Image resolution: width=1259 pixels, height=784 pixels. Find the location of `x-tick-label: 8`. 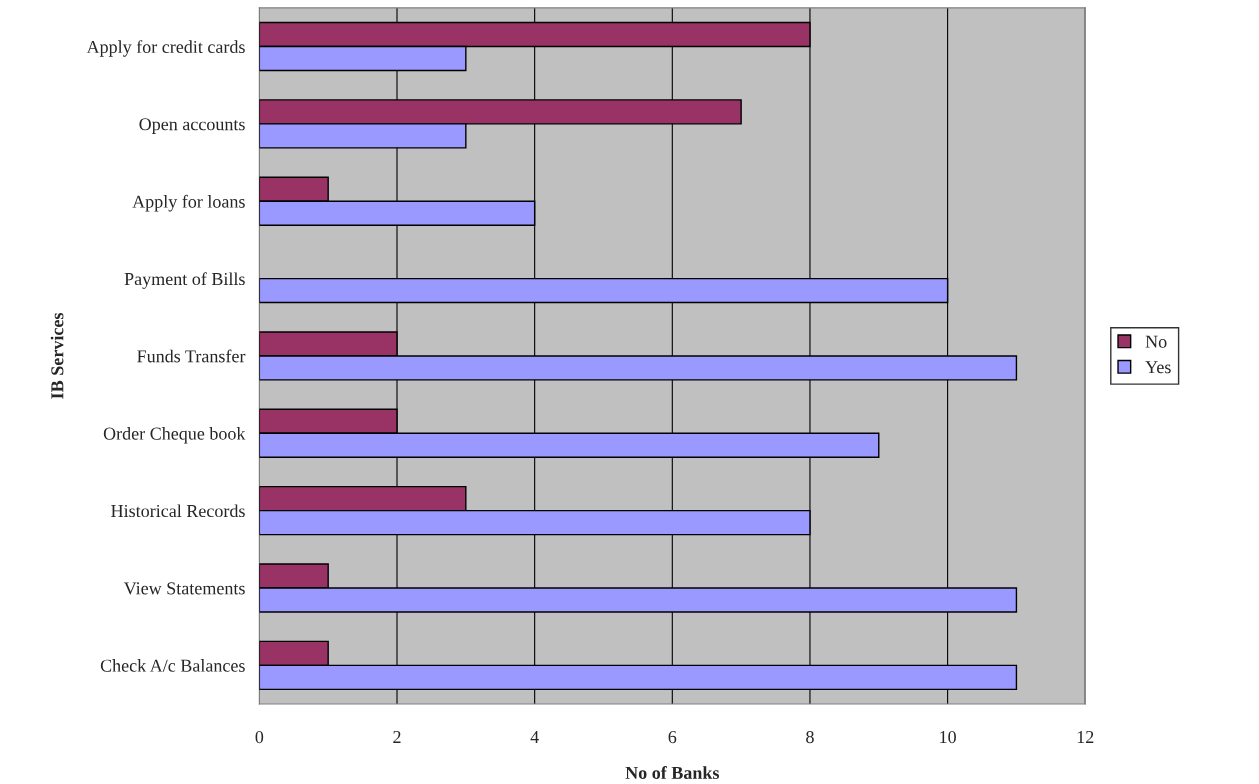

x-tick-label: 8 is located at coordinates (810, 737).